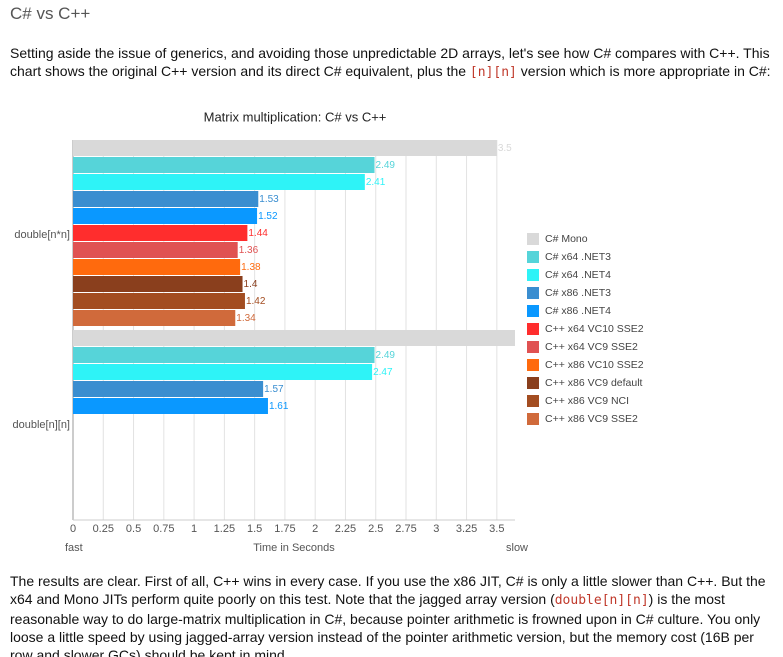 Image resolution: width=783 pixels, height=657 pixels. What do you see at coordinates (493, 72) in the screenshot?
I see `code: [n][n]` at bounding box center [493, 72].